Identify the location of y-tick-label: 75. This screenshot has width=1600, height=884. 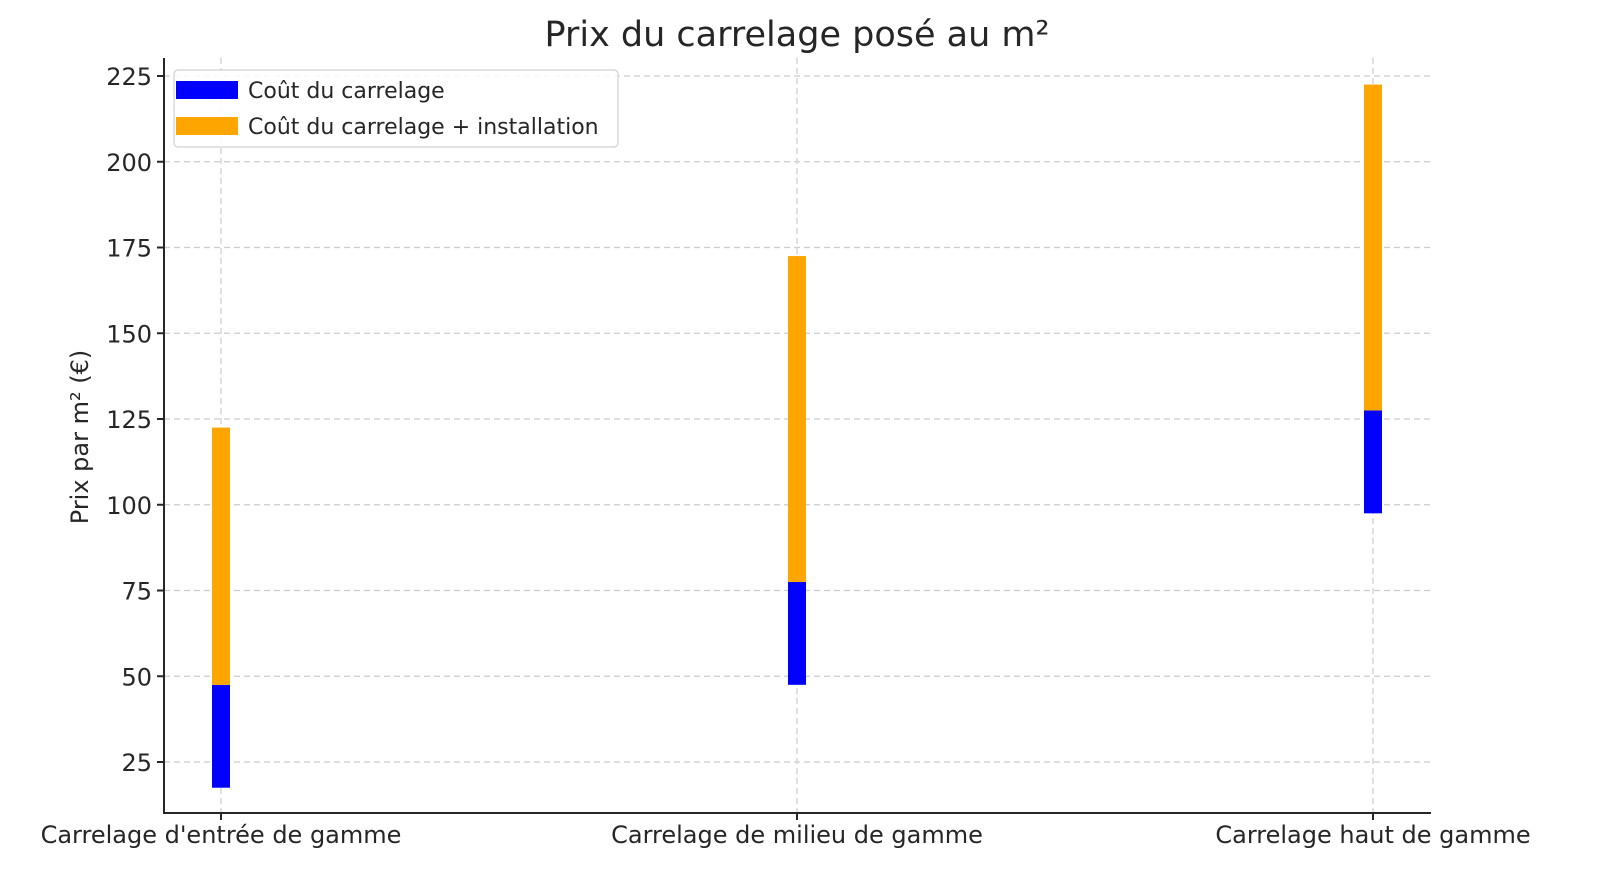
(136, 592).